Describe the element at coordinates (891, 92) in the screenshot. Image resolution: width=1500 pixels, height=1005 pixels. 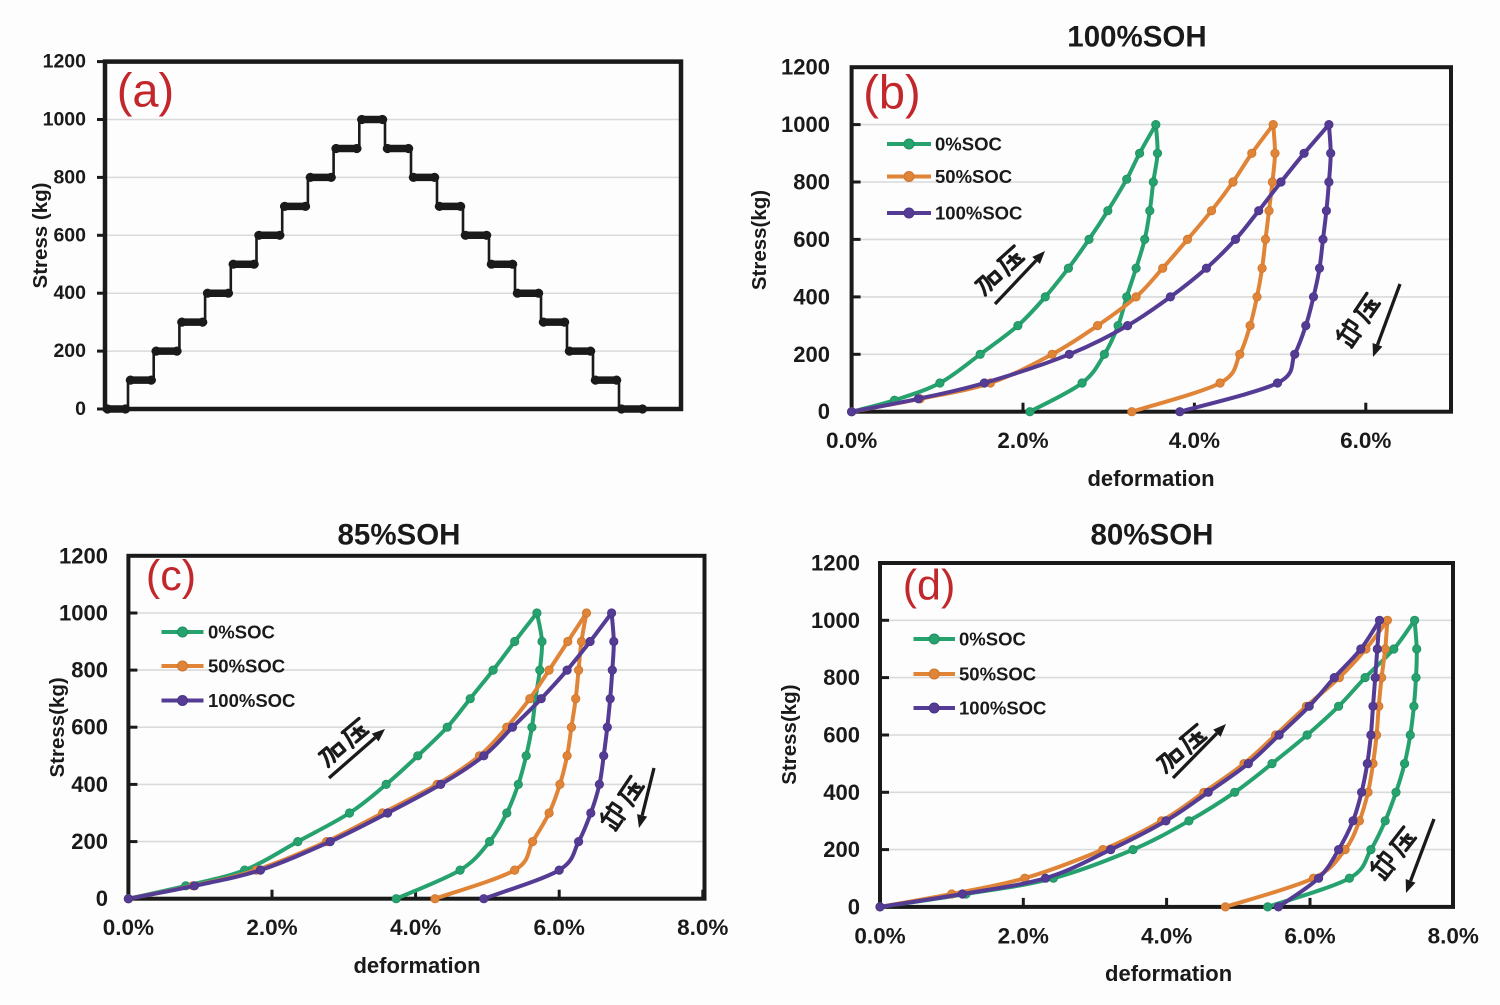
I see `svg-text: (b)` at that location.